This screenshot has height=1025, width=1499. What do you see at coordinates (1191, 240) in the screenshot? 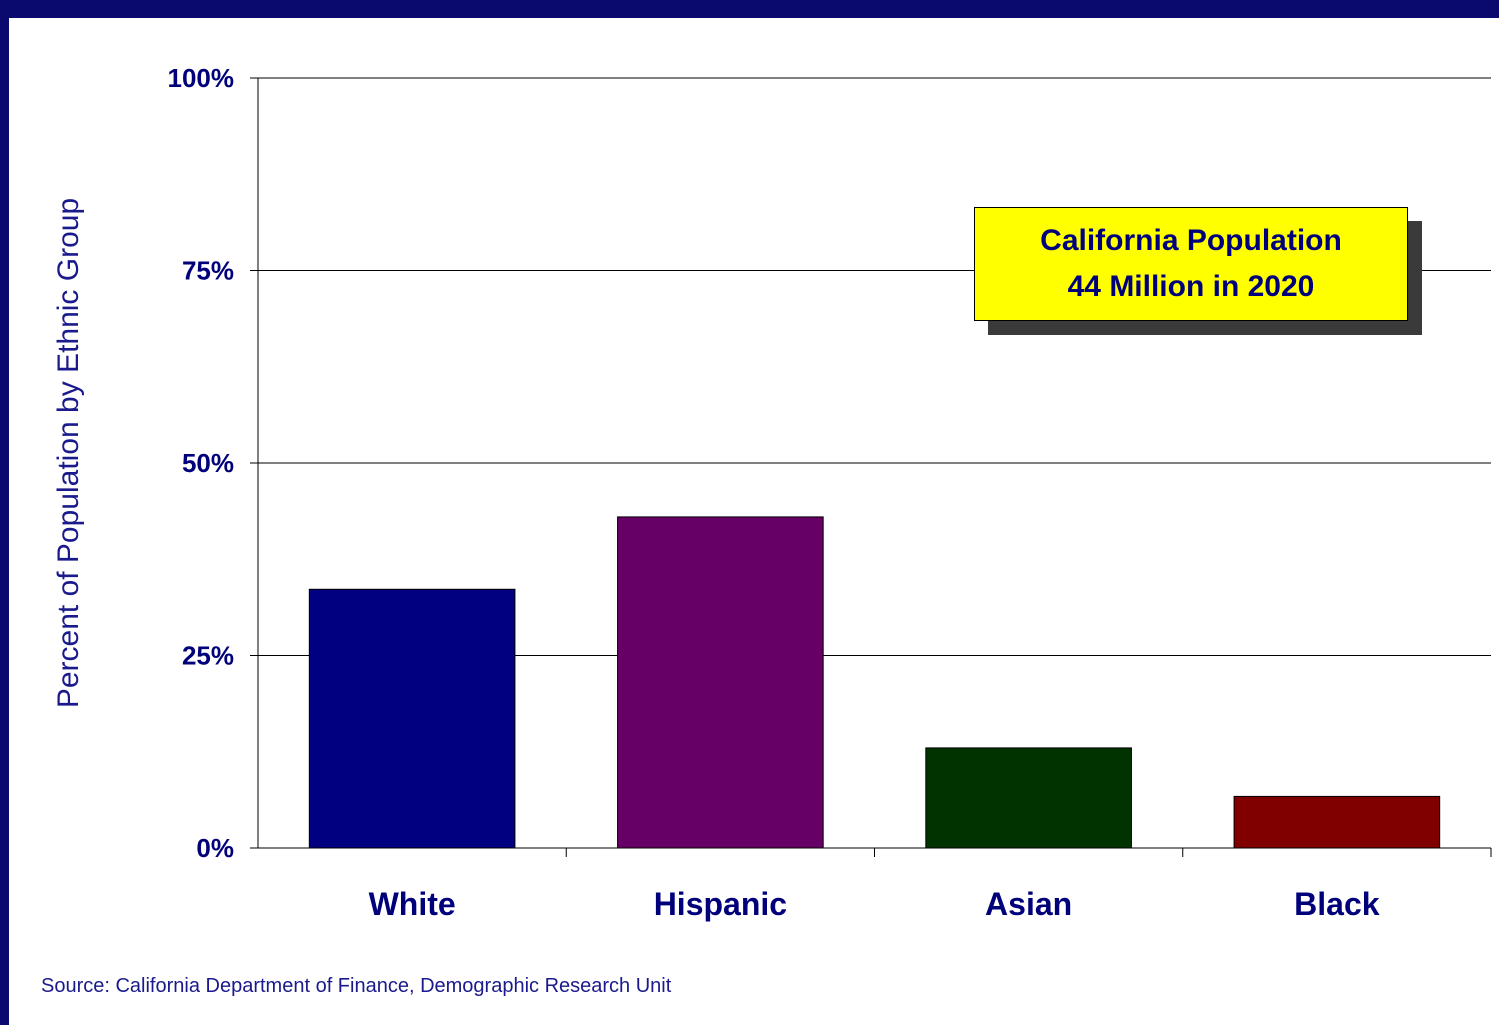
I see `callout-line-1: California Population` at bounding box center [1191, 240].